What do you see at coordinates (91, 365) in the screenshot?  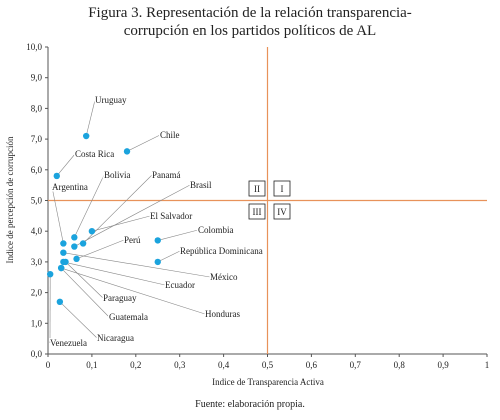 I see `x-tick-label: 0,1` at bounding box center [91, 365].